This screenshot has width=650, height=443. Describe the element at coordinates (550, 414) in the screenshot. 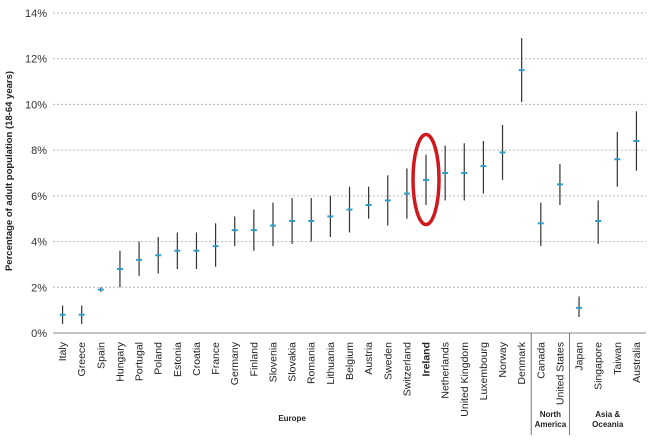

I see `group-label: North` at that location.